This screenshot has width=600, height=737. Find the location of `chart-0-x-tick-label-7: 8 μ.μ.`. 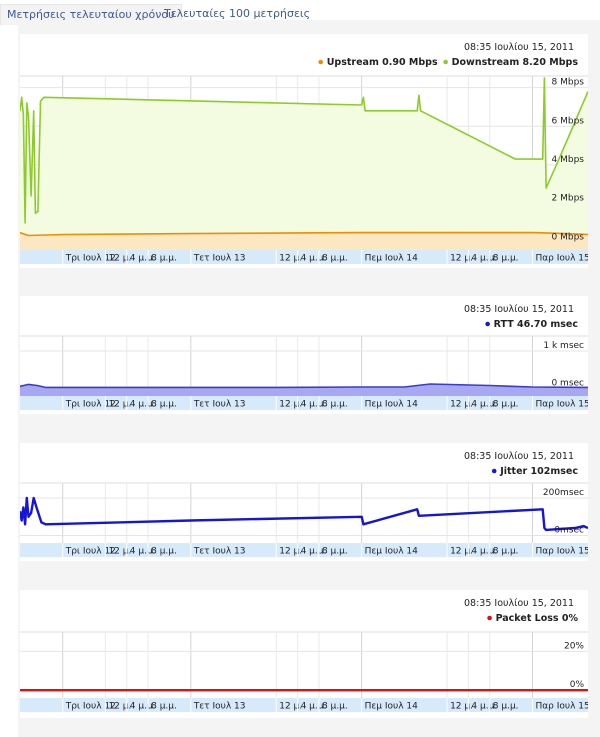

chart-0-x-tick-label-7: 8 μ.μ. is located at coordinates (335, 259).